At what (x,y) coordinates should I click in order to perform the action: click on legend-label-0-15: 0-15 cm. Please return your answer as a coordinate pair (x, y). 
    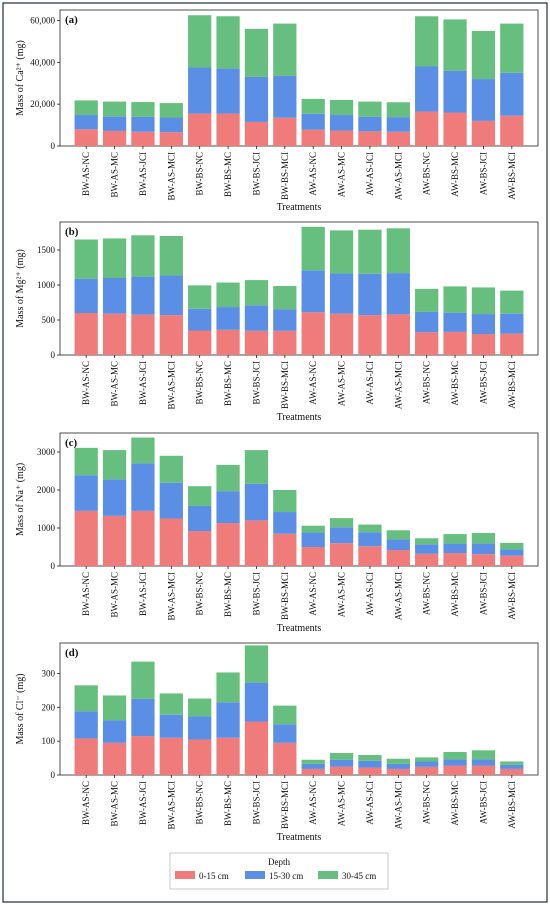
    Looking at the image, I should click on (214, 876).